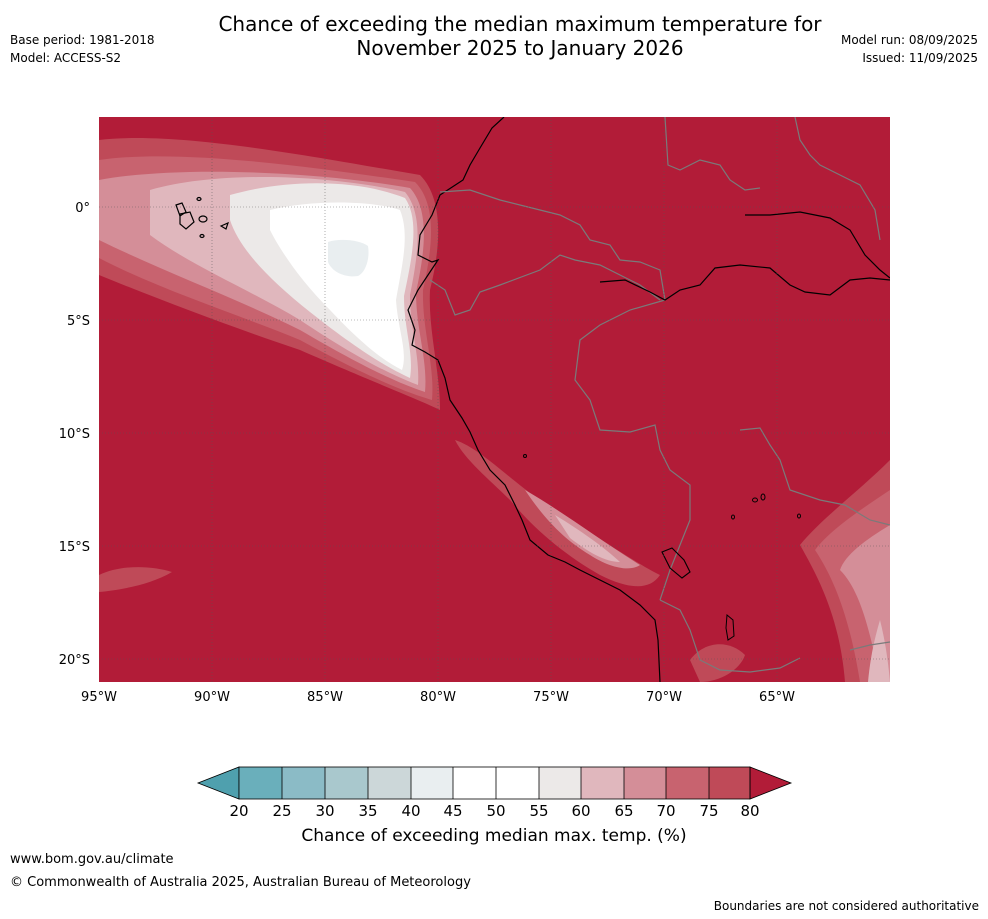 This screenshot has height=919, width=988. I want to click on amazon-river, so click(744, 256).